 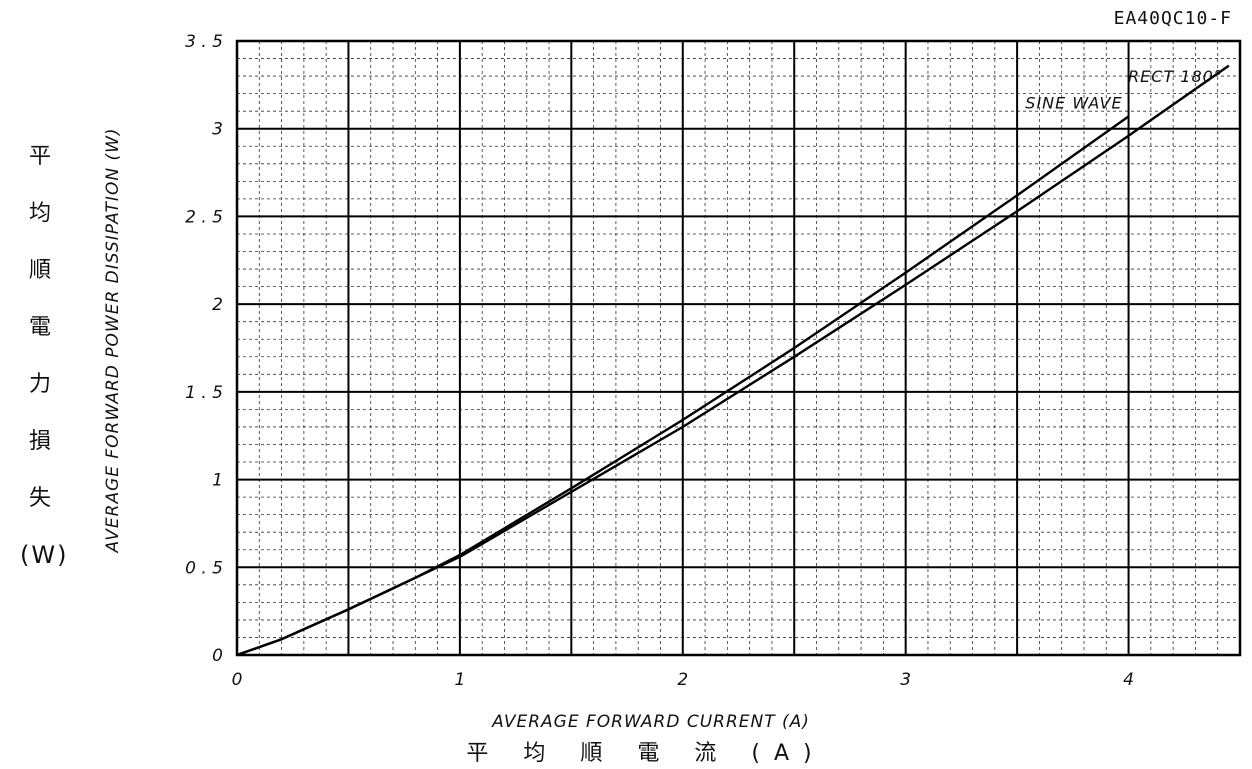 I want to click on jp-y-label-char: 力, so click(x=39, y=384).